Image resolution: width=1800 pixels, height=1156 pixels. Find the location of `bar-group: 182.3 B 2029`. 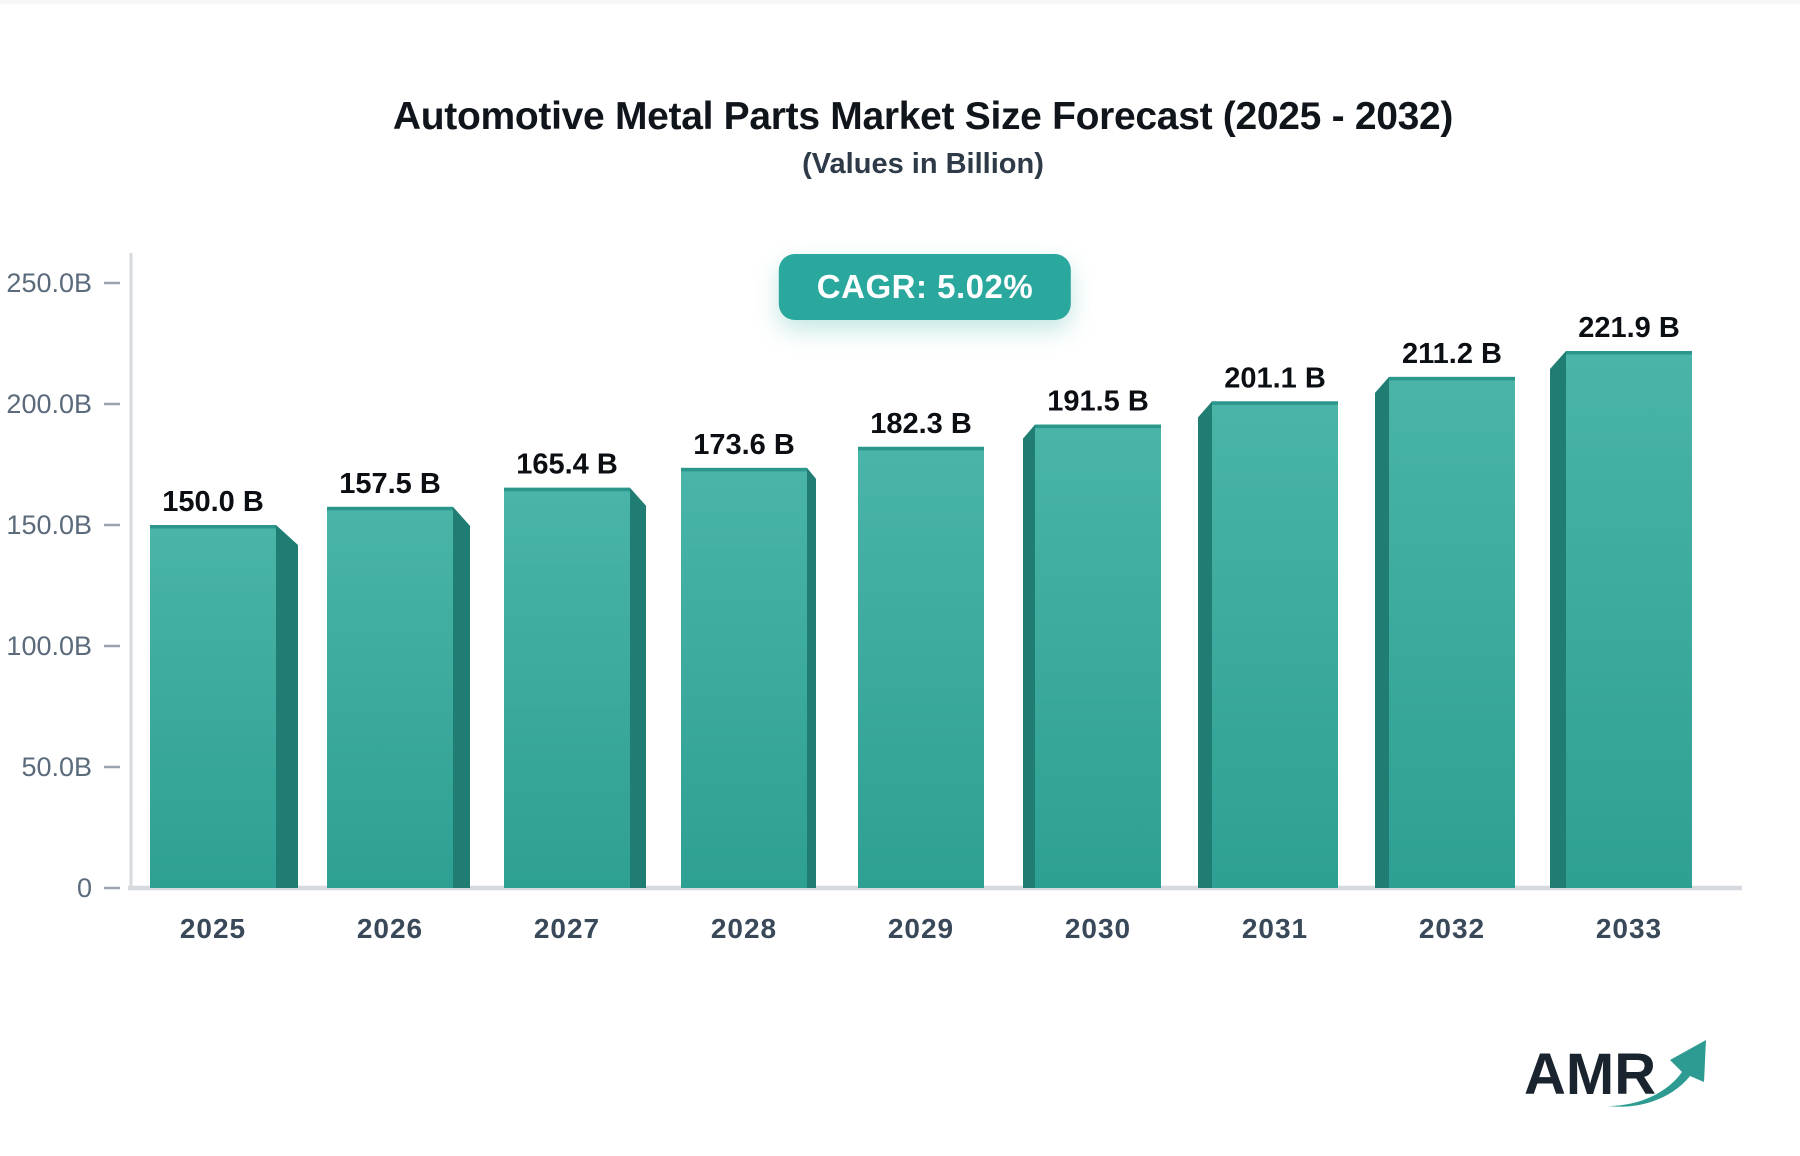

bar-group: 182.3 B 2029 is located at coordinates (921, 676).